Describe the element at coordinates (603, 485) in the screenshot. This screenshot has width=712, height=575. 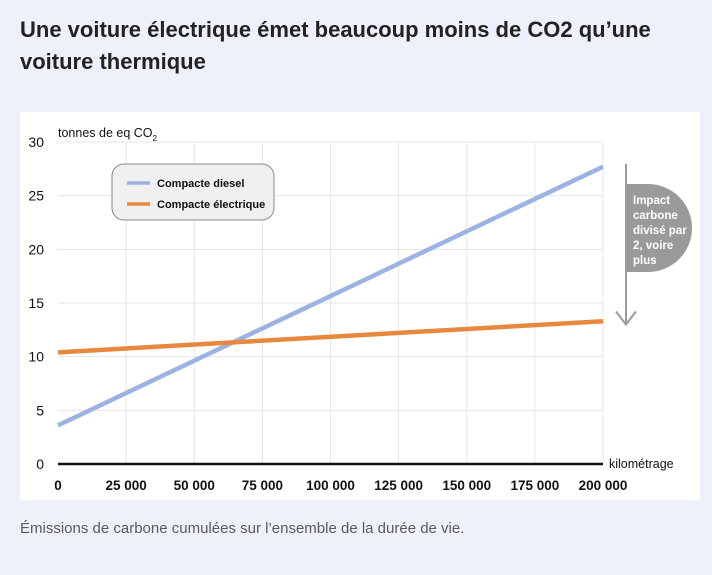
I see `x-tick-label: 200 000` at that location.